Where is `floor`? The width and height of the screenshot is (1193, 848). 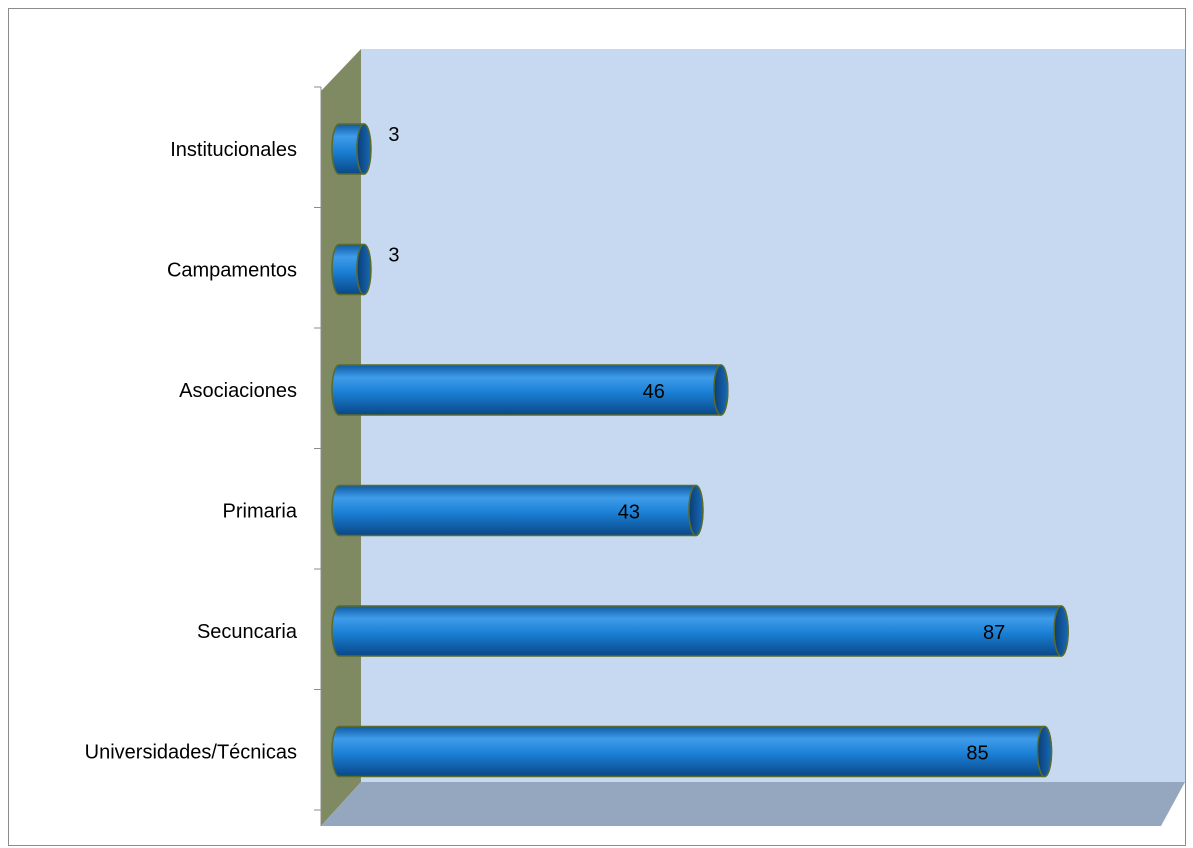
floor is located at coordinates (753, 804).